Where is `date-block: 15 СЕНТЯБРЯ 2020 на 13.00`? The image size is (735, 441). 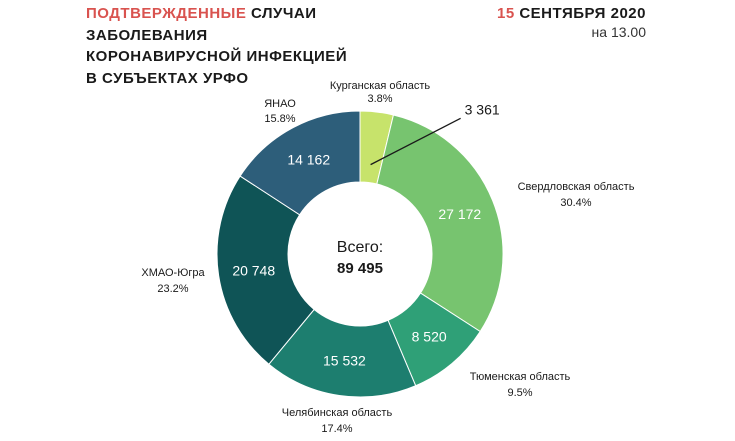 date-block: 15 СЕНТЯБРЯ 2020 на 13.00 is located at coordinates (571, 23).